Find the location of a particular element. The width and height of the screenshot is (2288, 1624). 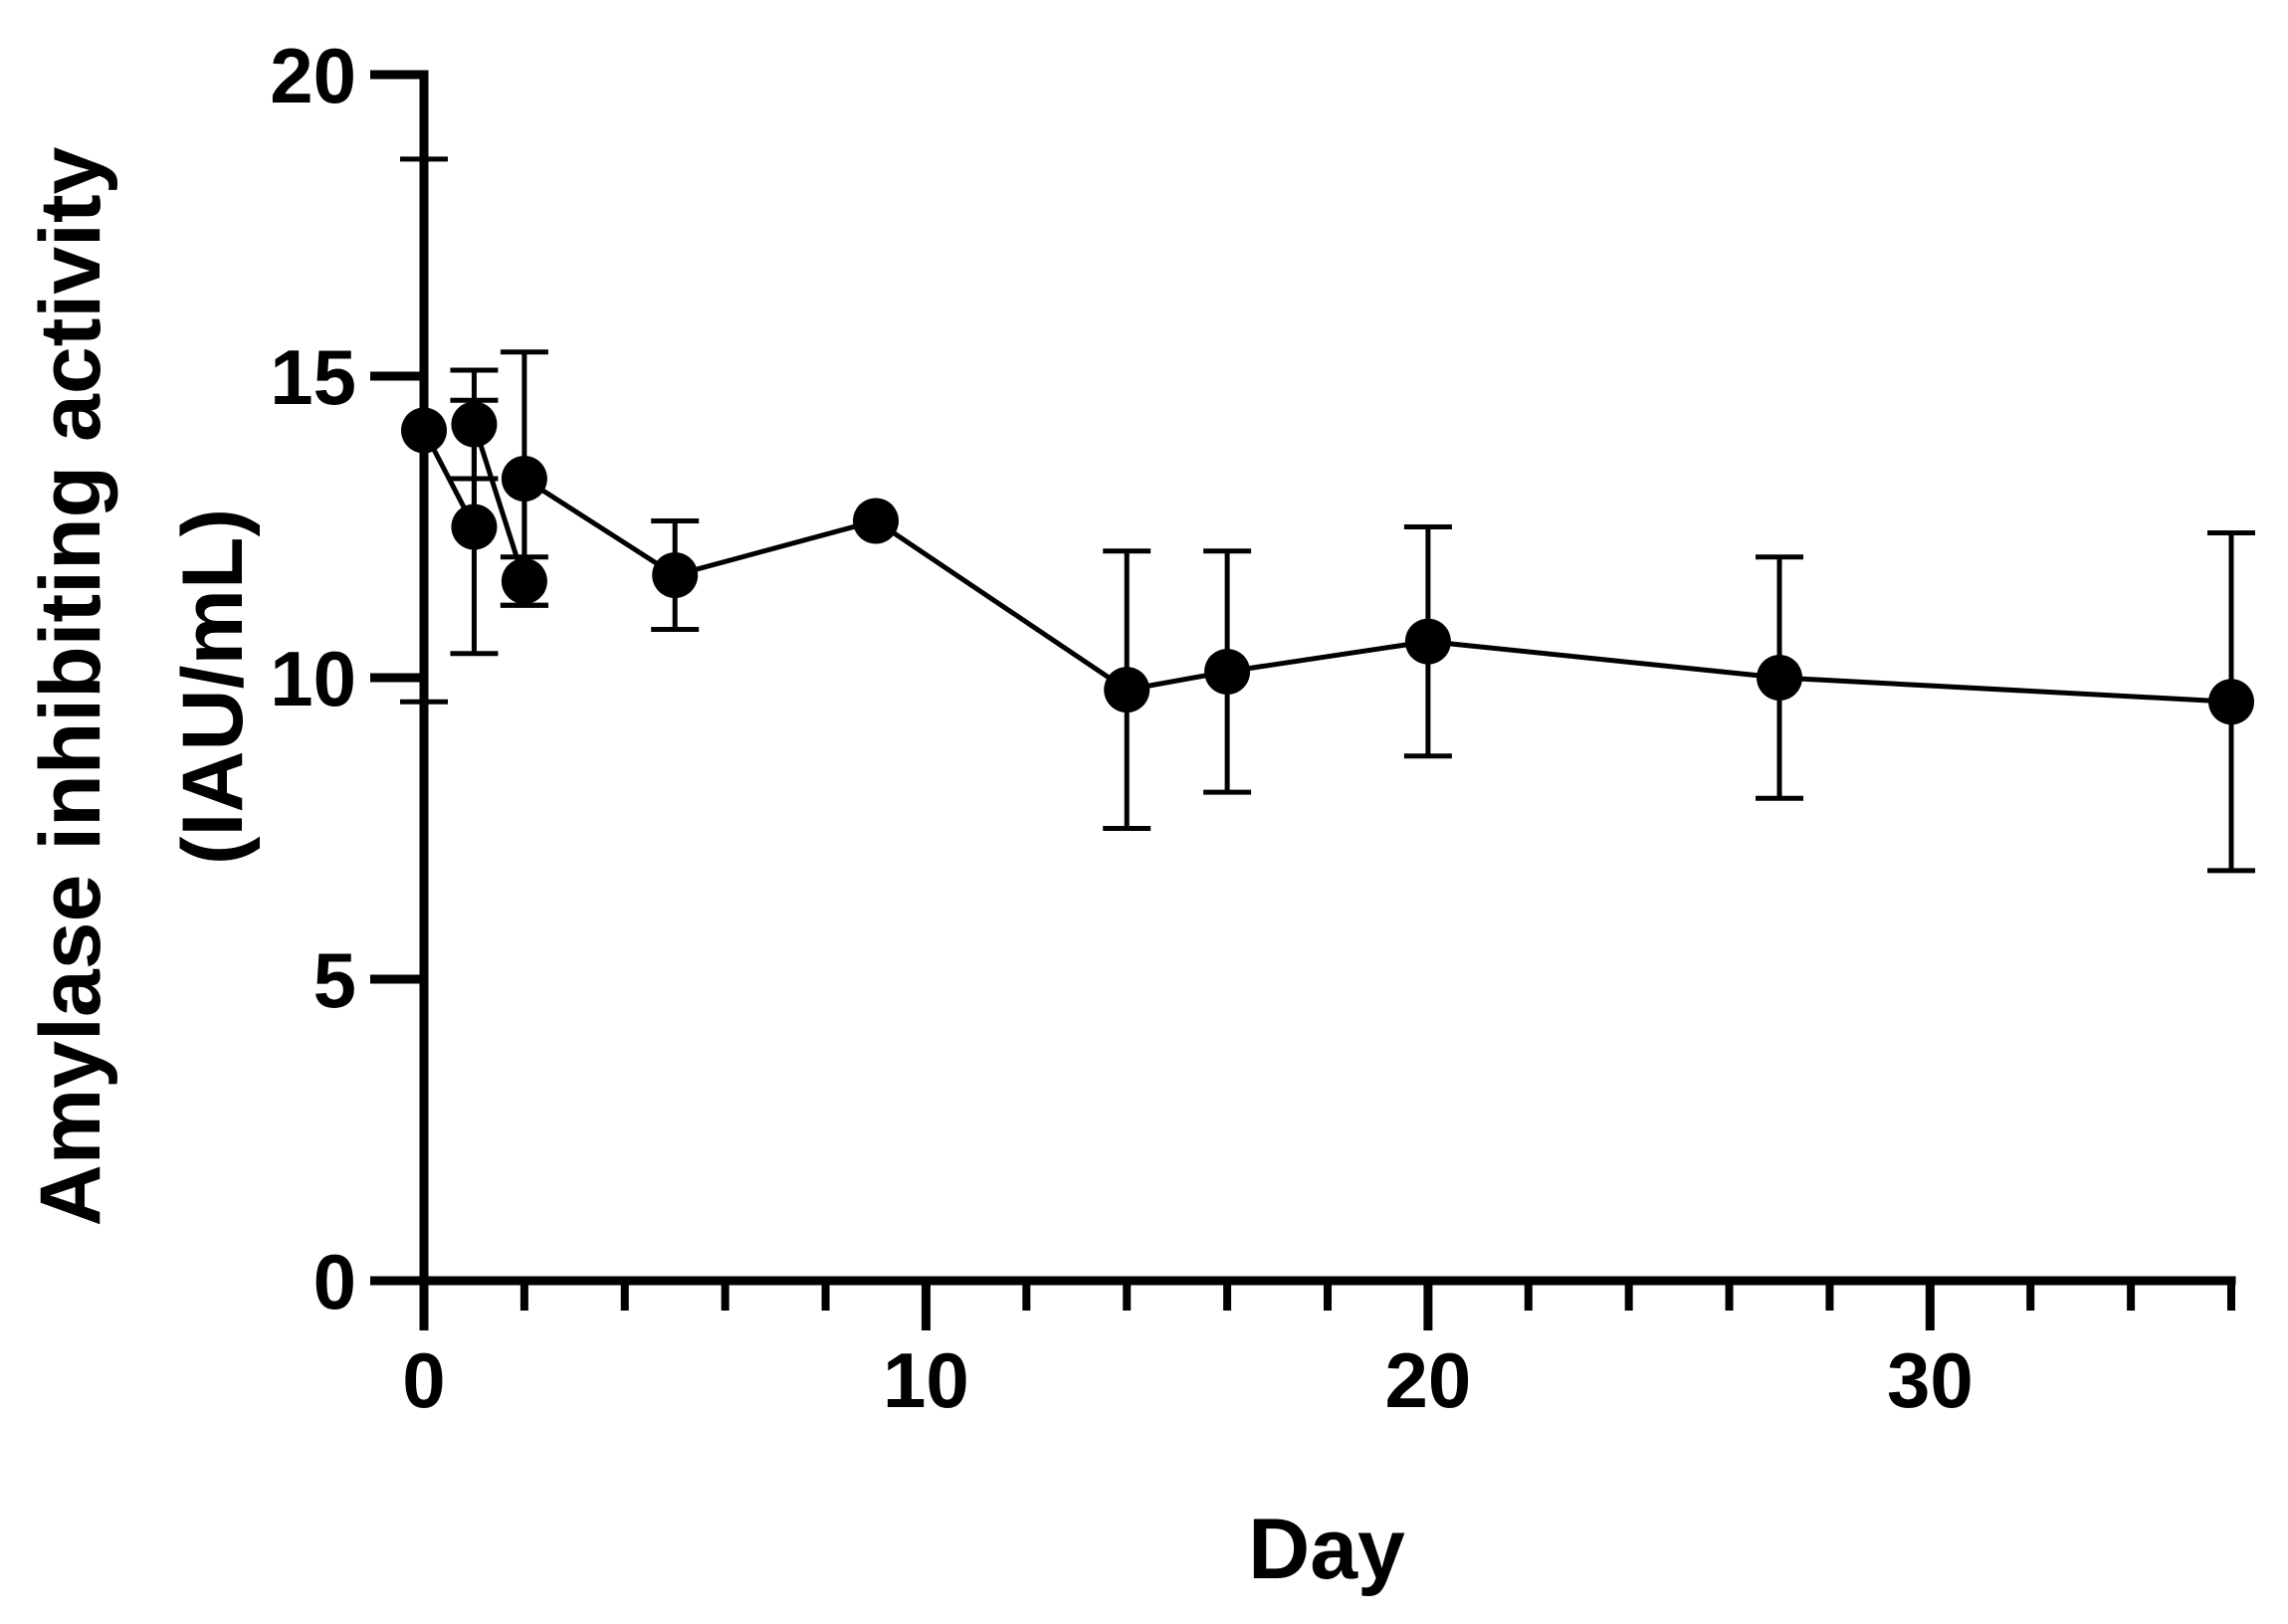

series-line is located at coordinates (1326, 564).